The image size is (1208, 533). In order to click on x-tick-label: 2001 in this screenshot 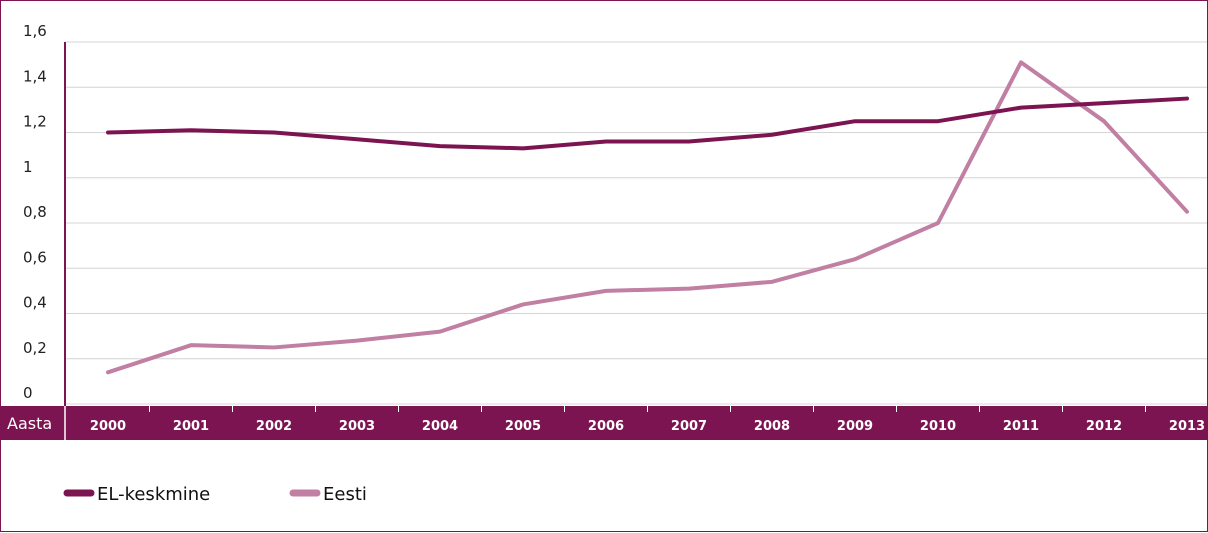, I will do `click(191, 426)`.